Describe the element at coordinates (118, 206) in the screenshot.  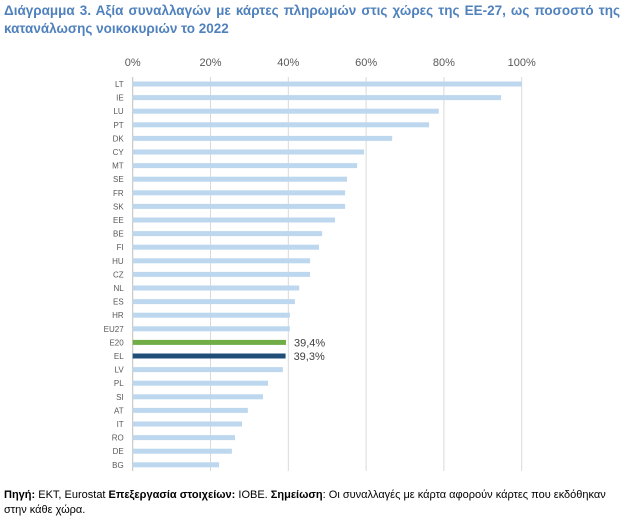
I see `category-label: SK` at that location.